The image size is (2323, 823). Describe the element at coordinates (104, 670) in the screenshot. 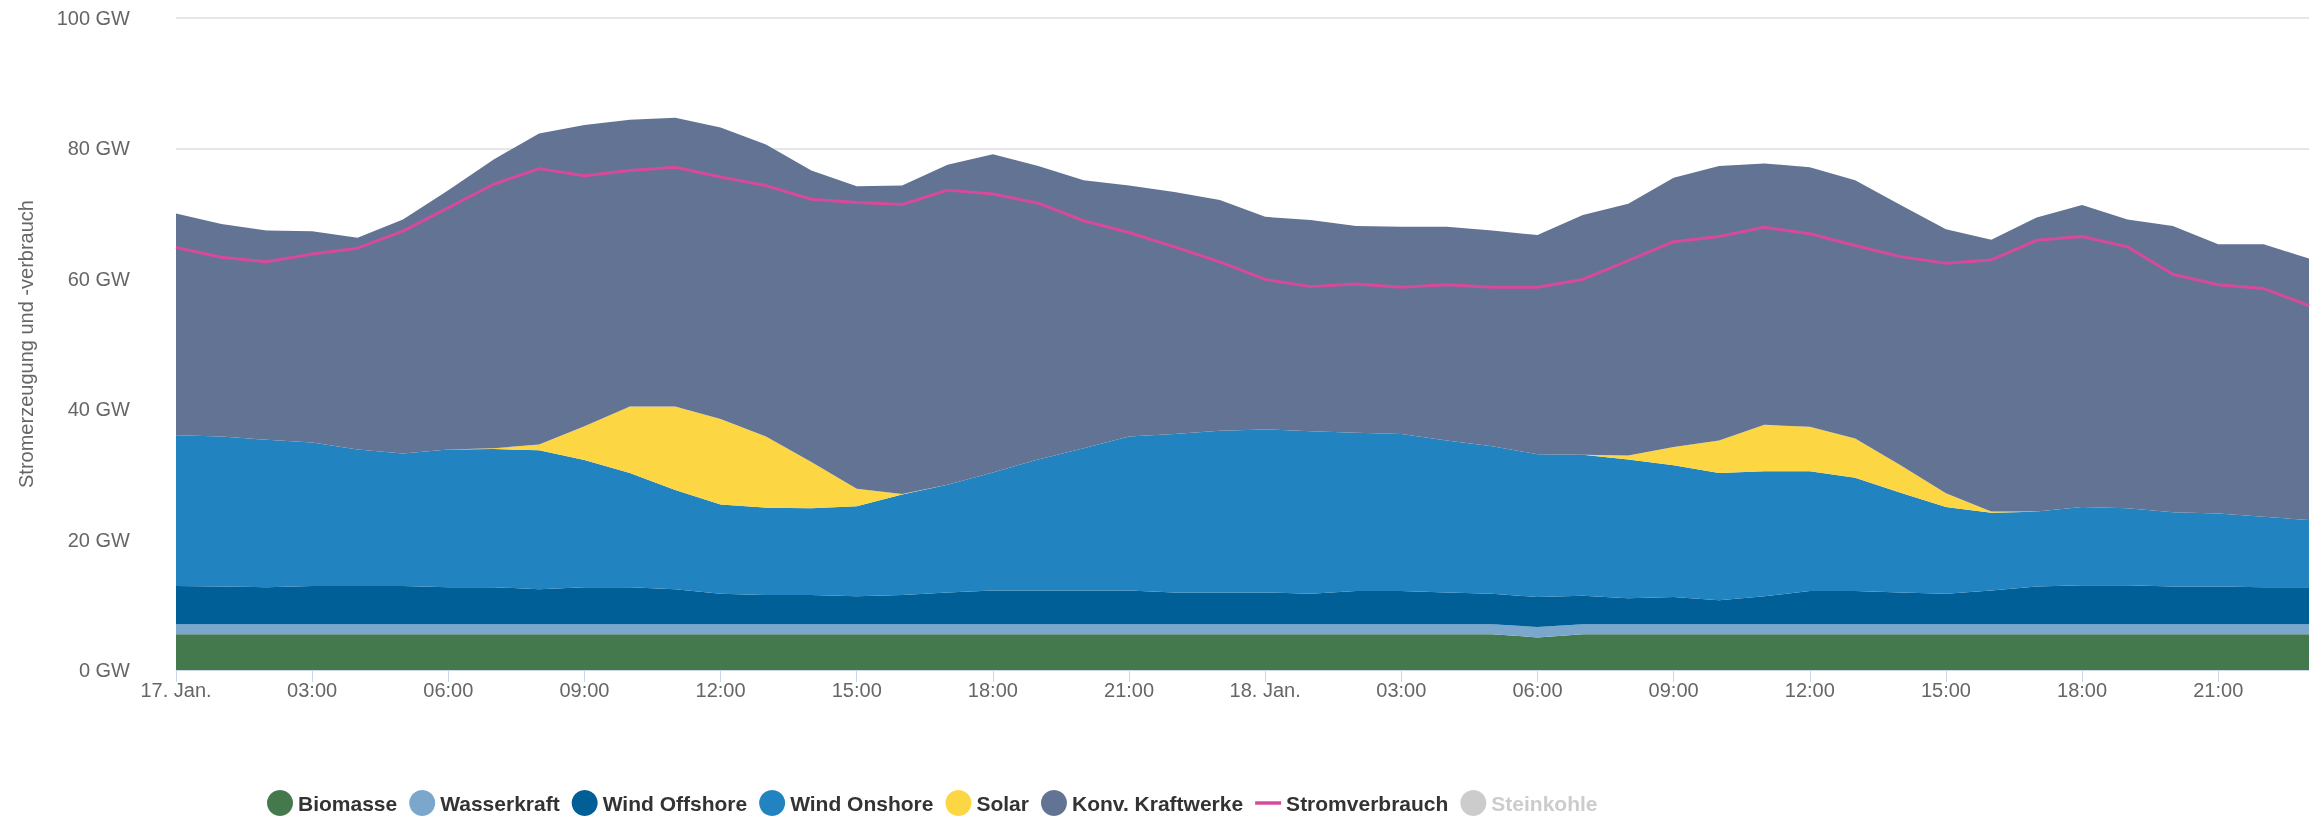

I see `y-tick-label: 0 GW` at that location.